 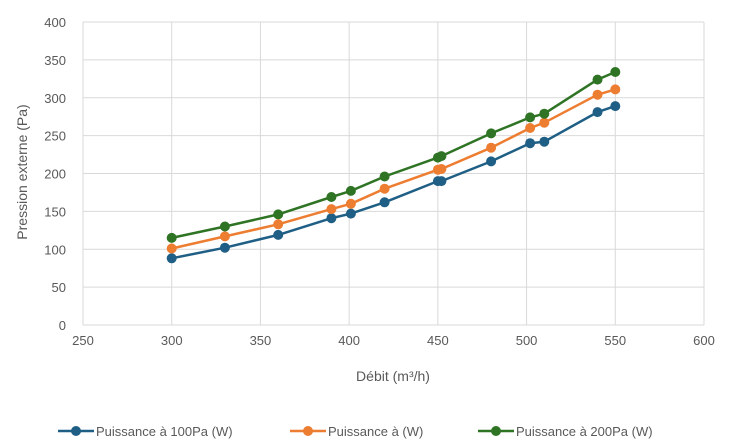 What do you see at coordinates (172, 340) in the screenshot?
I see `x-tick-label: 300` at bounding box center [172, 340].